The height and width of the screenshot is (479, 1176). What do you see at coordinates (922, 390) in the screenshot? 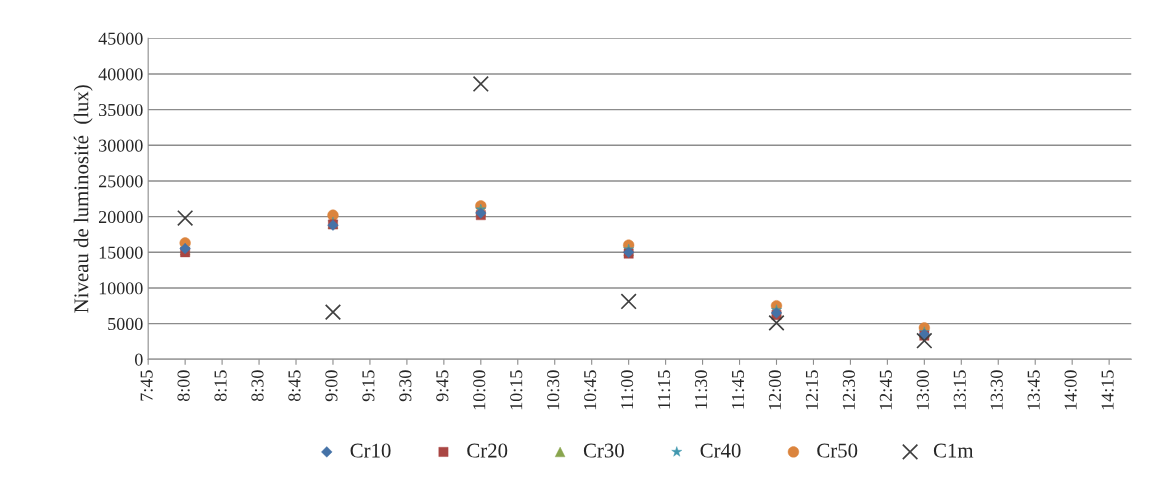
I see `x-tick-label: 13:00` at bounding box center [922, 390].